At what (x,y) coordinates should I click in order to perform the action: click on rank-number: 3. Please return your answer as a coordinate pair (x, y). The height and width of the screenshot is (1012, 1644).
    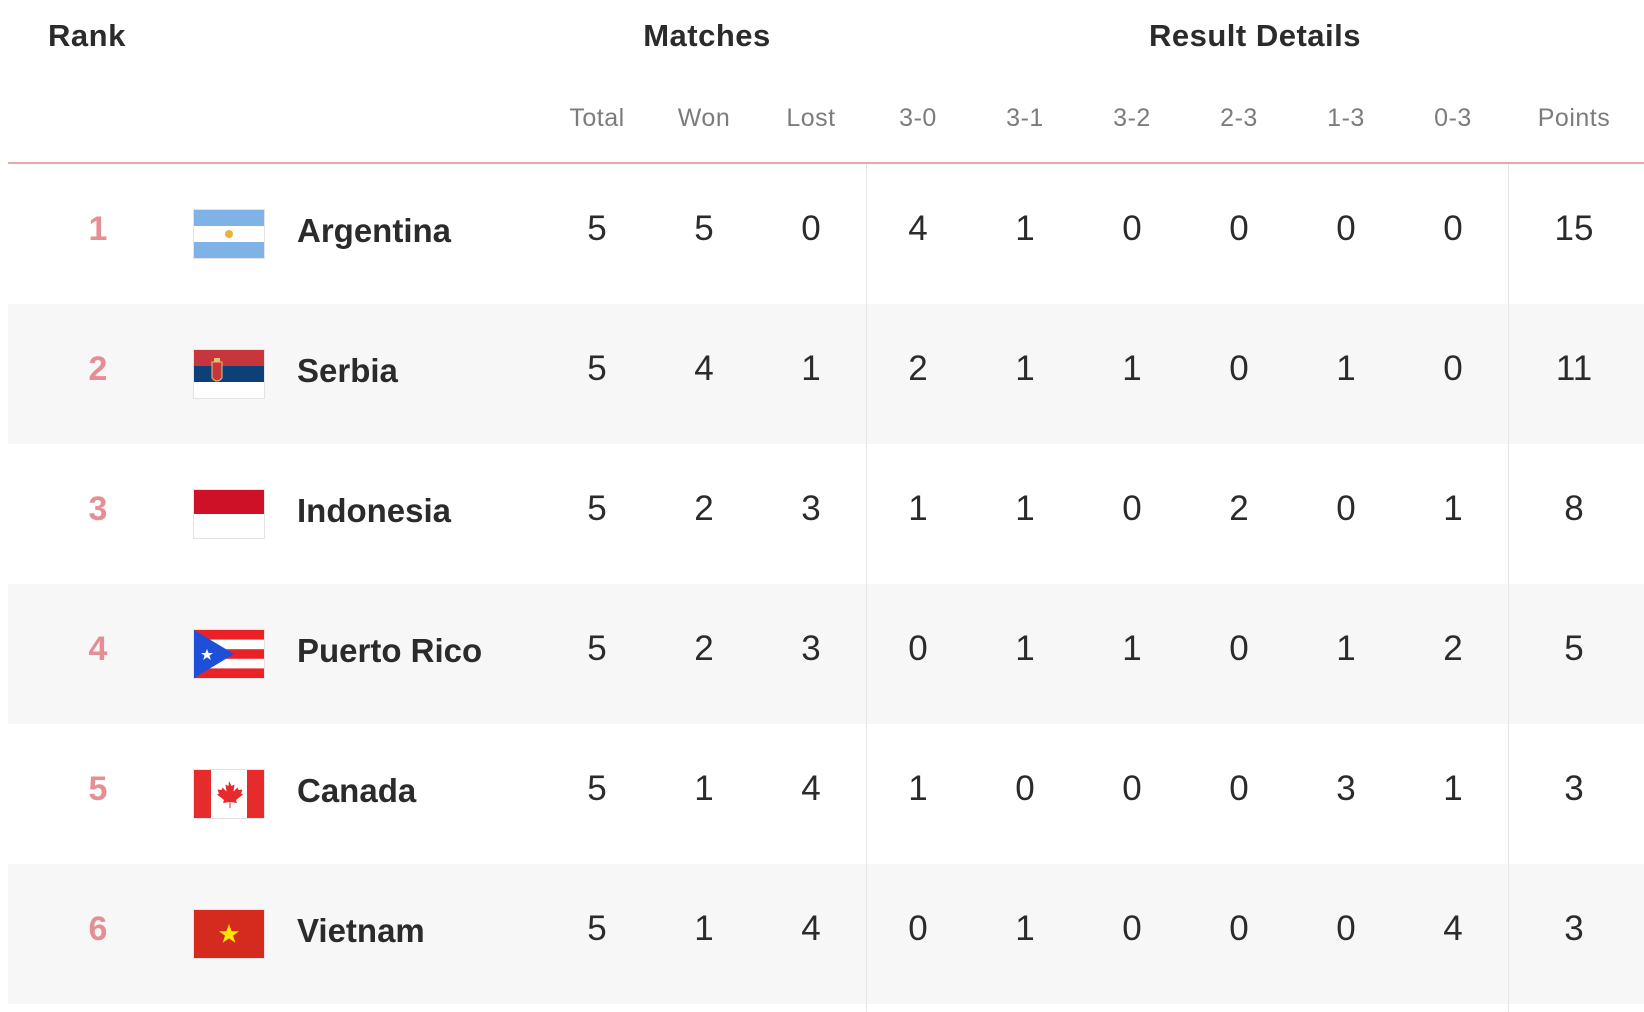
    Looking at the image, I should click on (98, 509).